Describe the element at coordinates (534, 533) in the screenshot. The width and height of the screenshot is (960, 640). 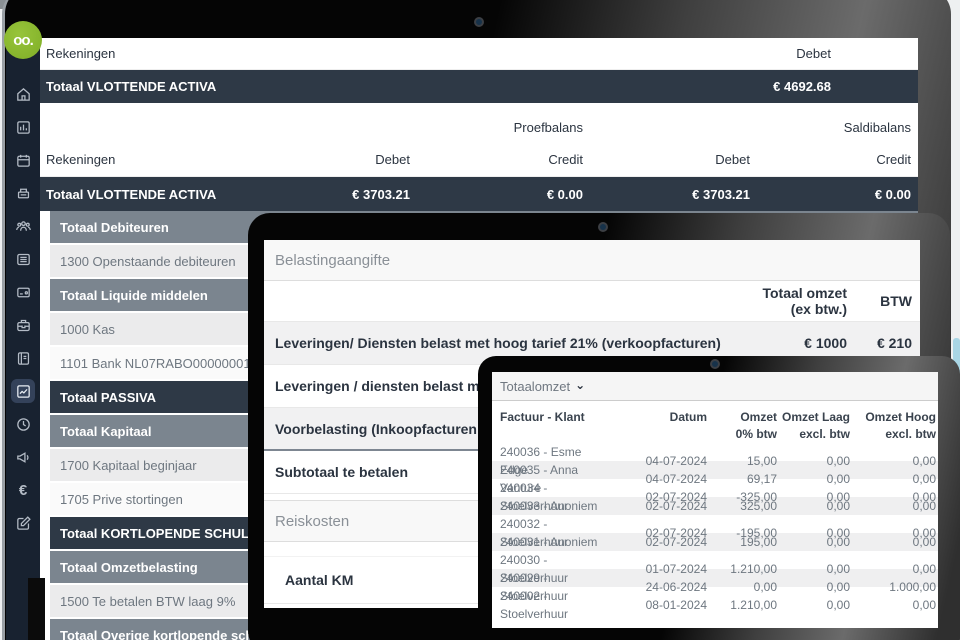
I see `revenue-cell-invoice-client: 240032 - Stoelverhuur` at that location.